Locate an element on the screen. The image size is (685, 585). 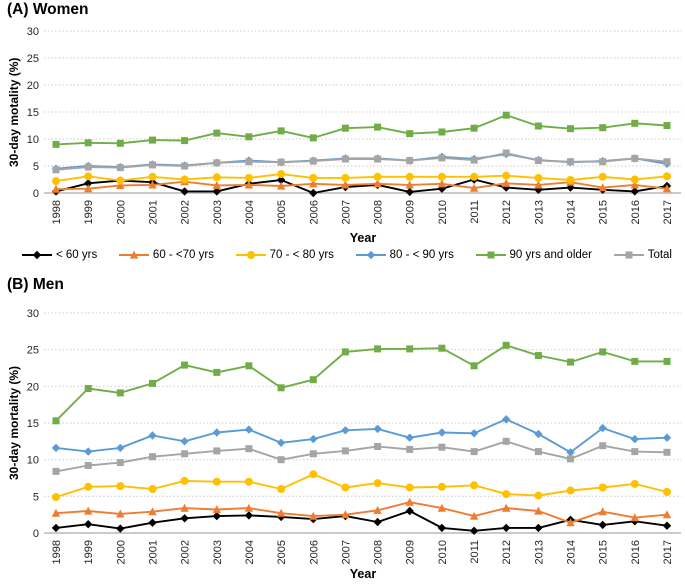
legend-label: 60 - <70 yrs is located at coordinates (183, 255).